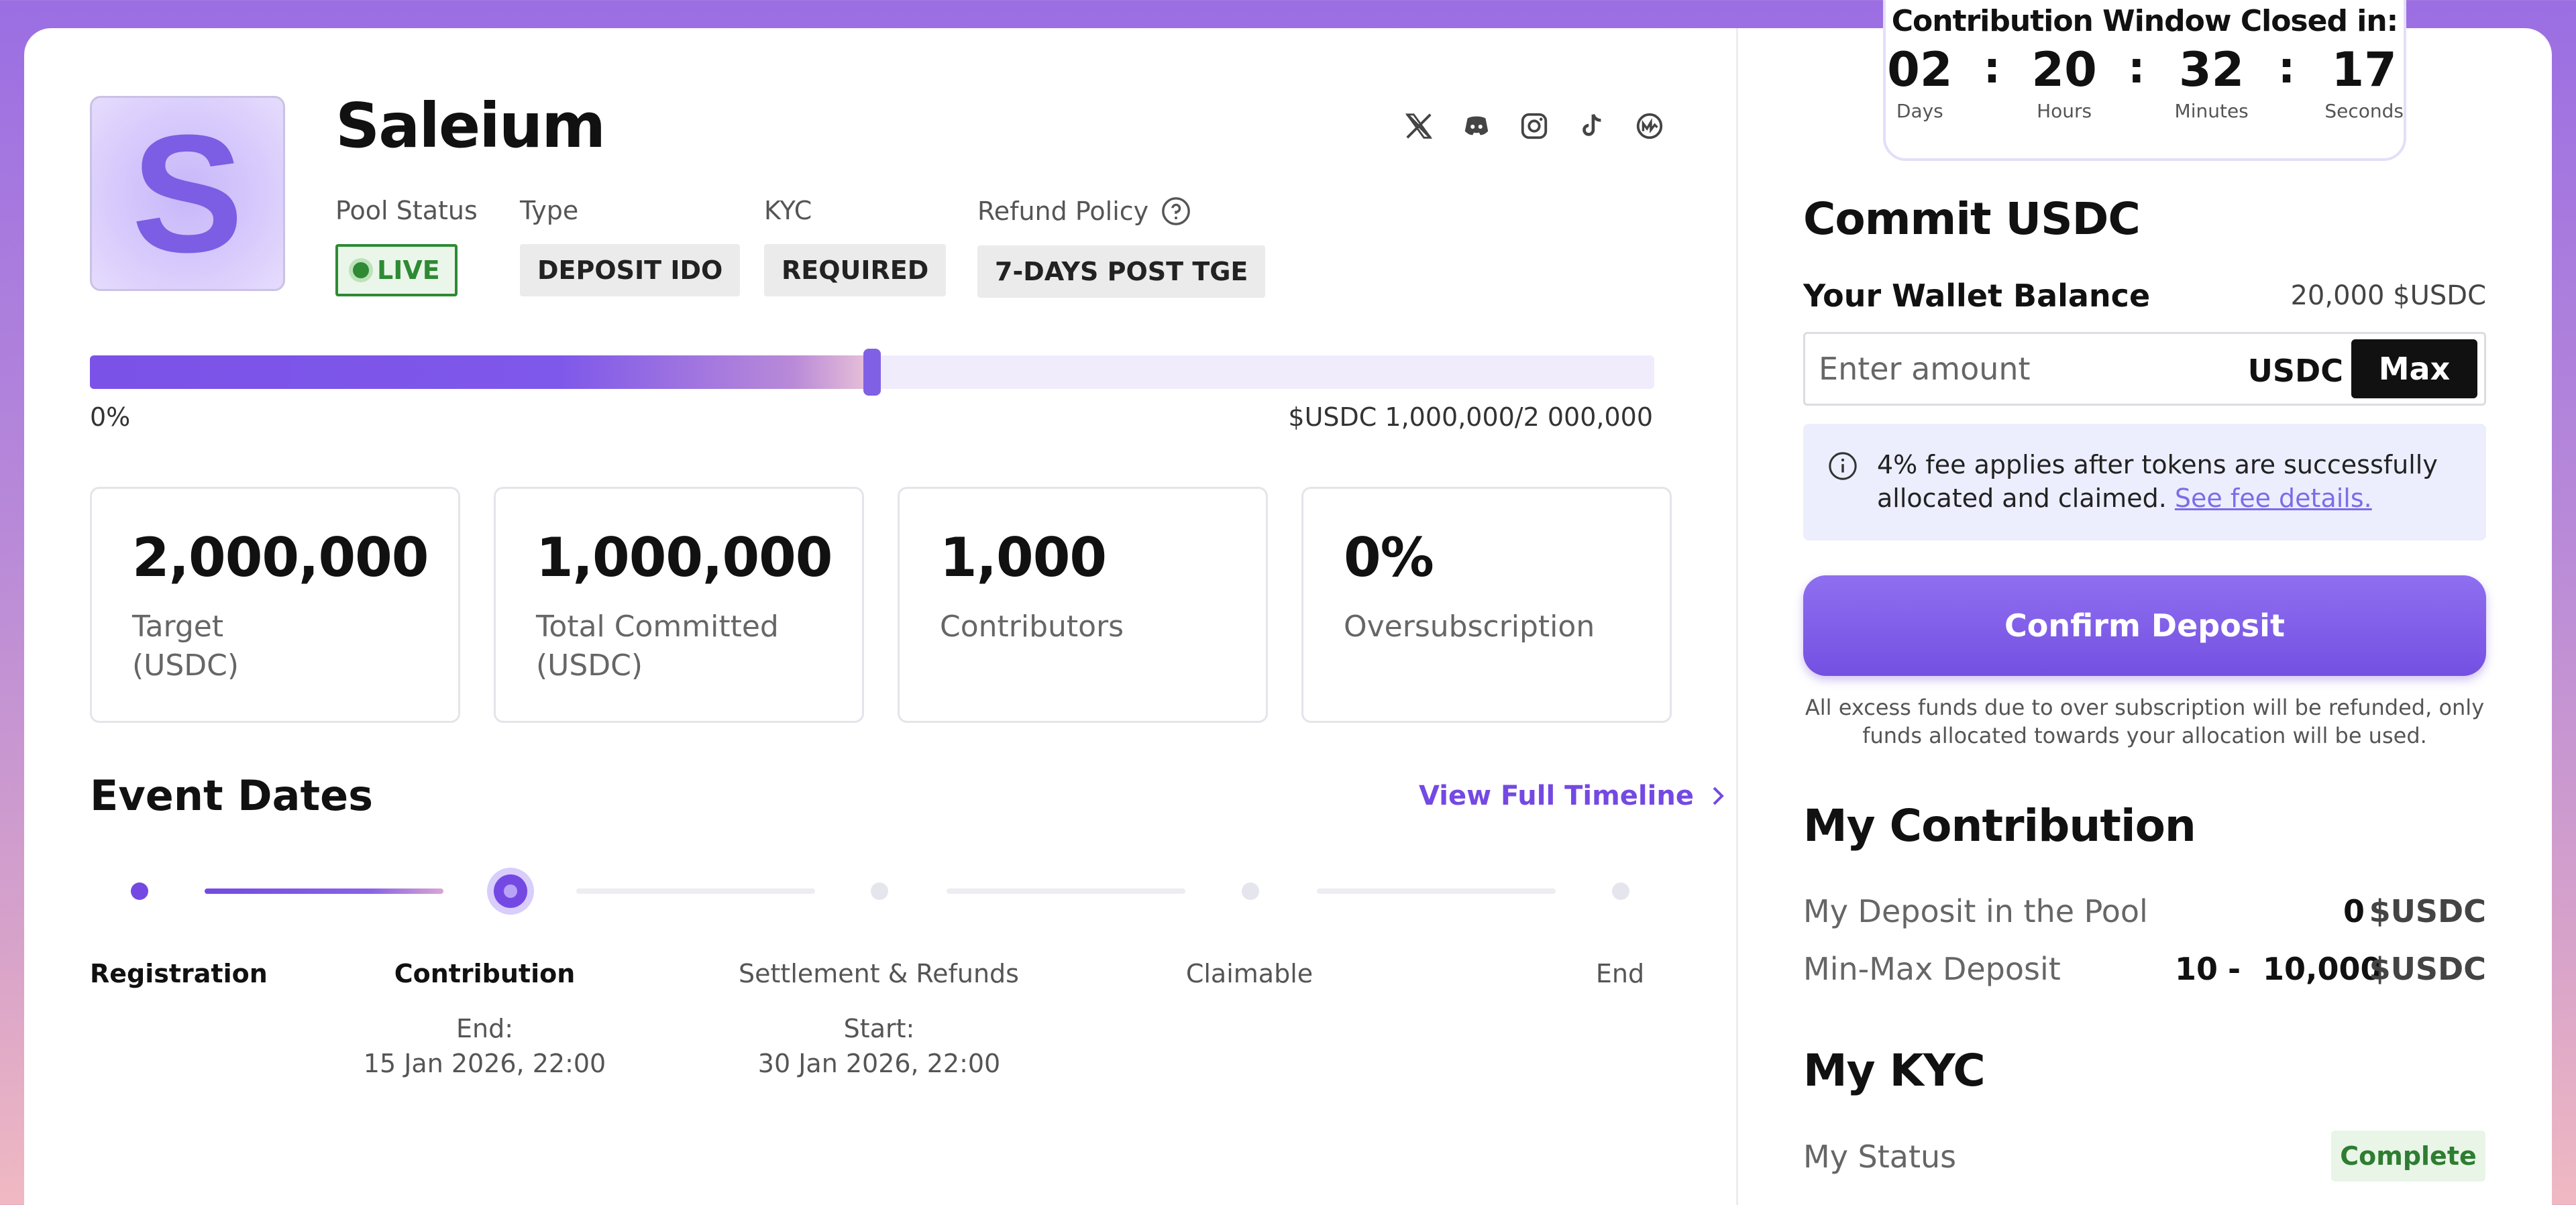  I want to click on fee-details-link: See fee details., so click(2273, 498).